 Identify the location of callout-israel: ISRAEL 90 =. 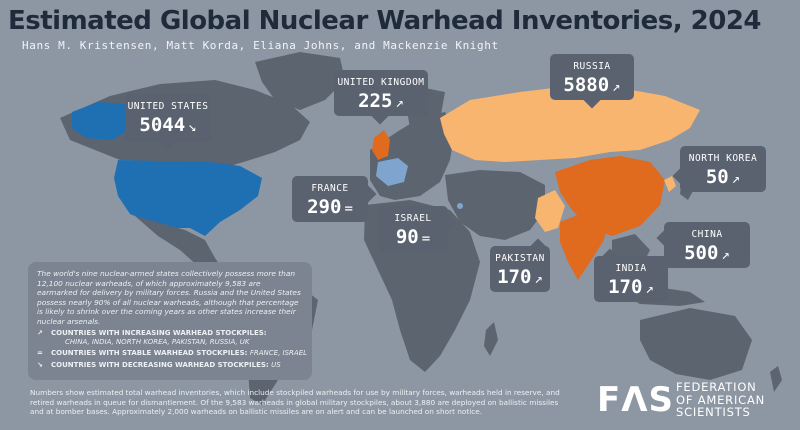
(417, 229).